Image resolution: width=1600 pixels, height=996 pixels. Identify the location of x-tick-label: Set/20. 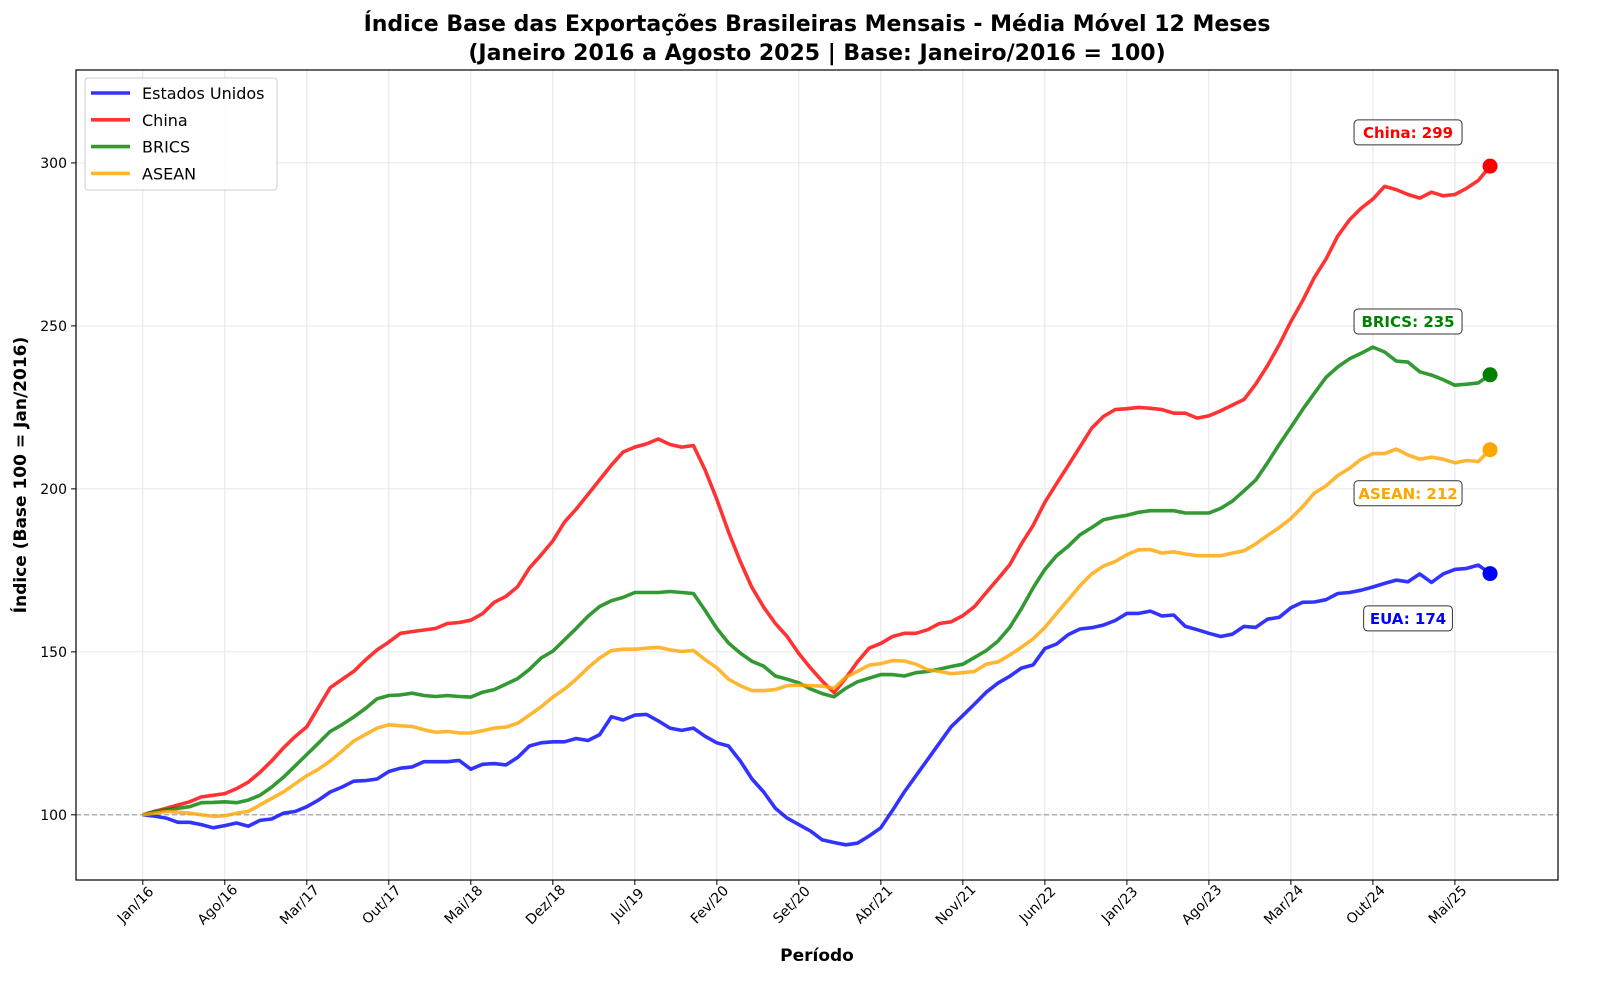
(792, 905).